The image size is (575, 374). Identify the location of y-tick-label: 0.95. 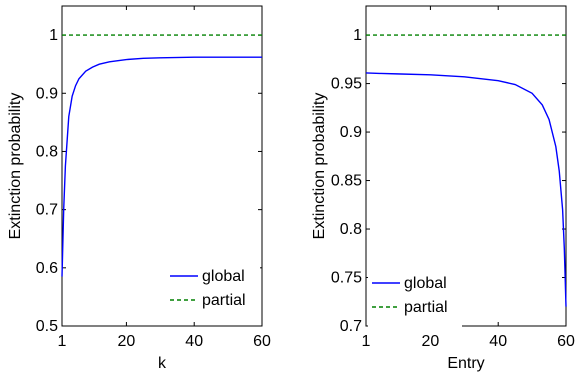
(346, 84).